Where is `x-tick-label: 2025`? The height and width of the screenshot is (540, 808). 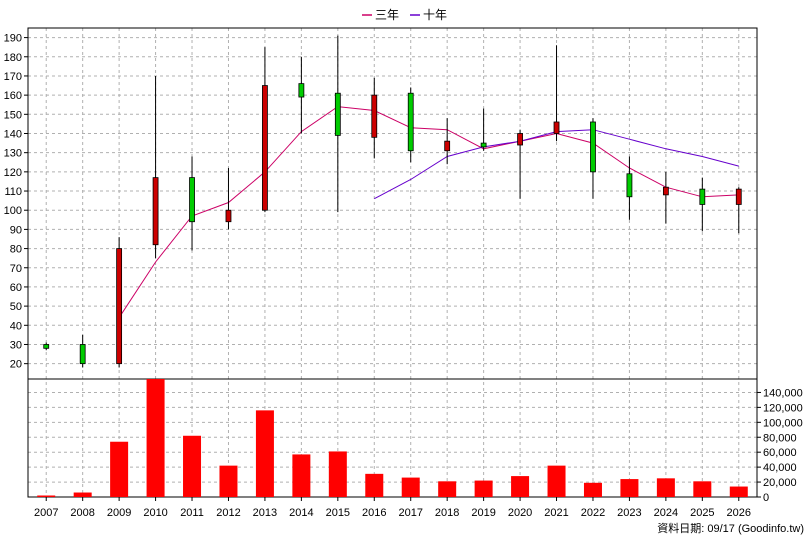 x-tick-label: 2025 is located at coordinates (702, 513).